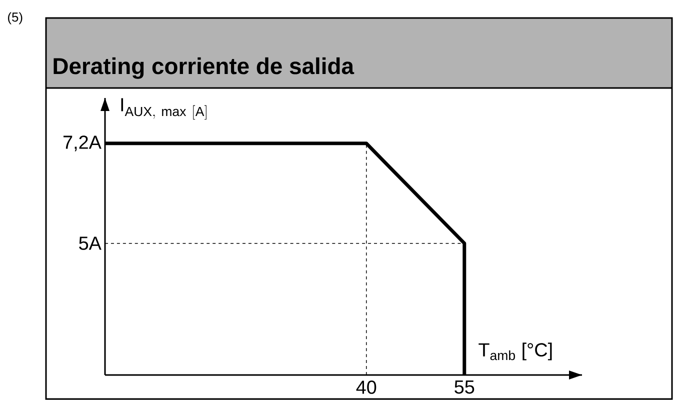 The image size is (677, 400). What do you see at coordinates (163, 109) in the screenshot?
I see `y-axis-title: $\mathrm{I}_{\mathrm{AUX,\ max\ [A]}}$` at bounding box center [163, 109].